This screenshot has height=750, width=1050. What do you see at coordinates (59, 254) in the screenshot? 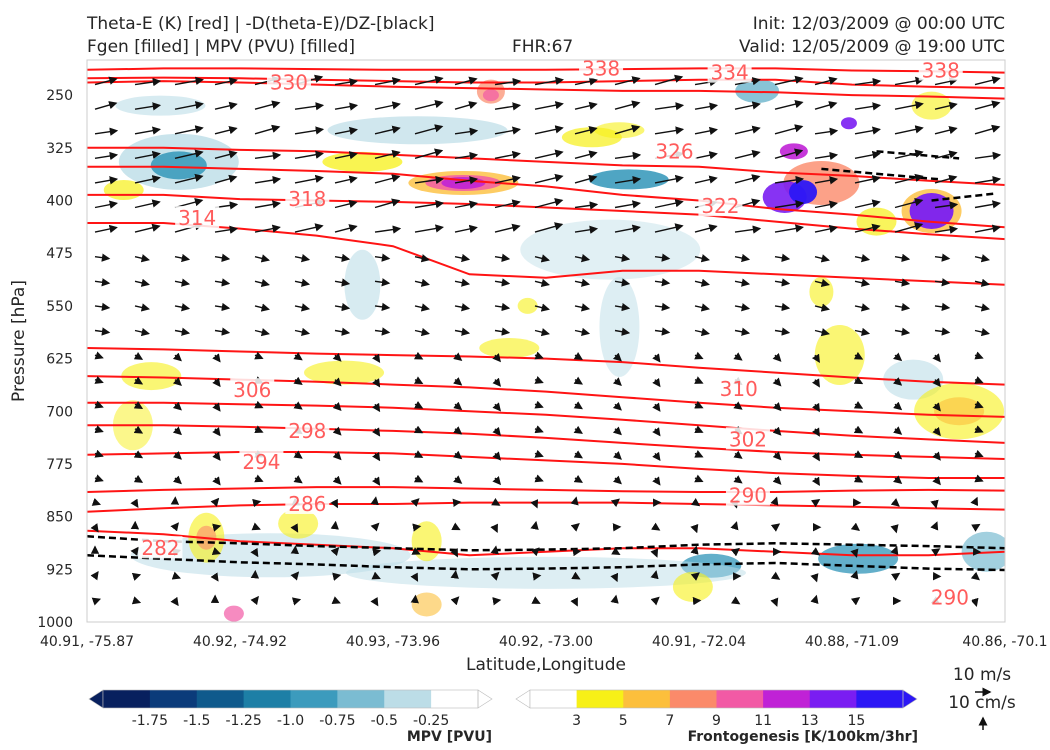
I see `y-tick-label: 475` at bounding box center [59, 254].